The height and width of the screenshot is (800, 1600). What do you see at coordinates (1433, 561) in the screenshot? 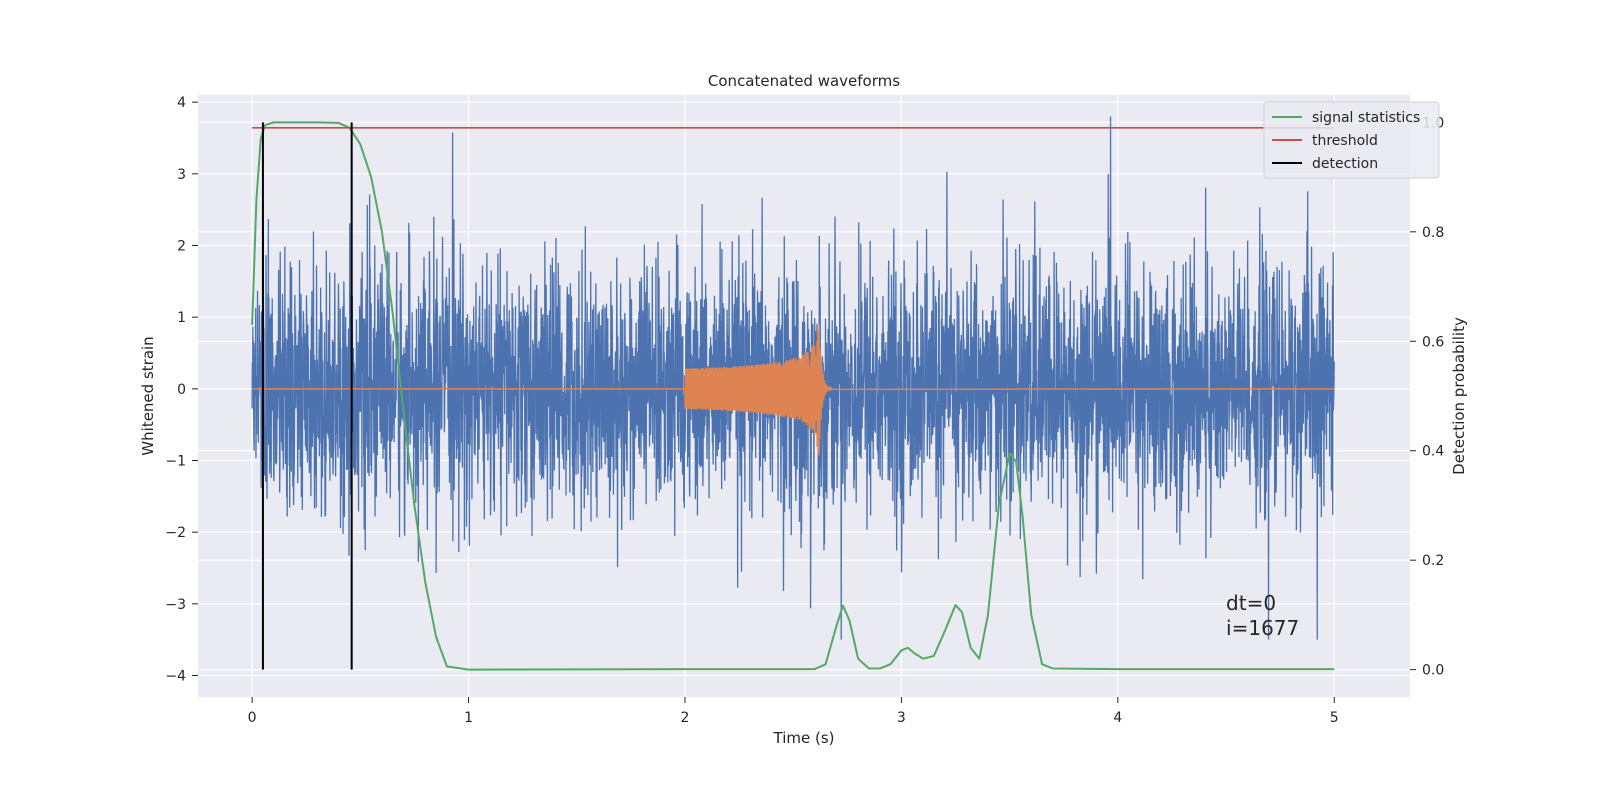
I see `y2-tick-label: 0.2` at bounding box center [1433, 561].